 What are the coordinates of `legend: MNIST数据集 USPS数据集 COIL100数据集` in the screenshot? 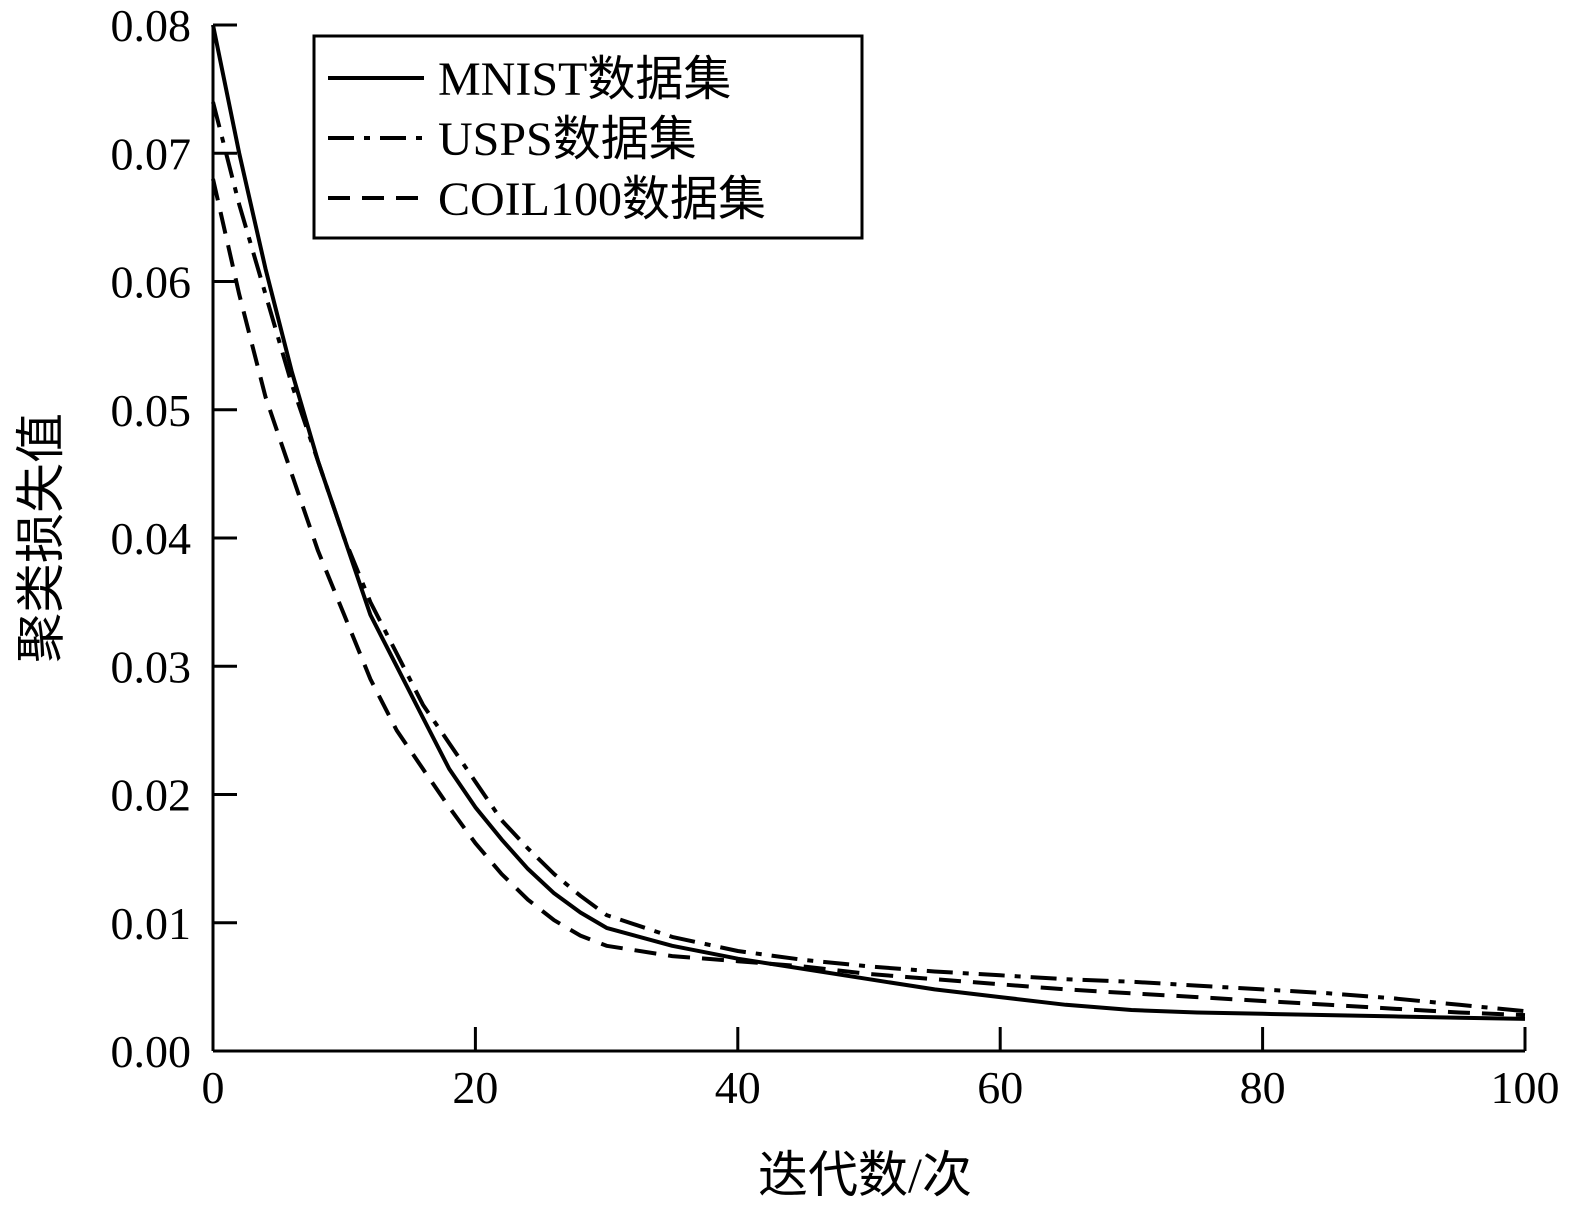 It's located at (588, 137).